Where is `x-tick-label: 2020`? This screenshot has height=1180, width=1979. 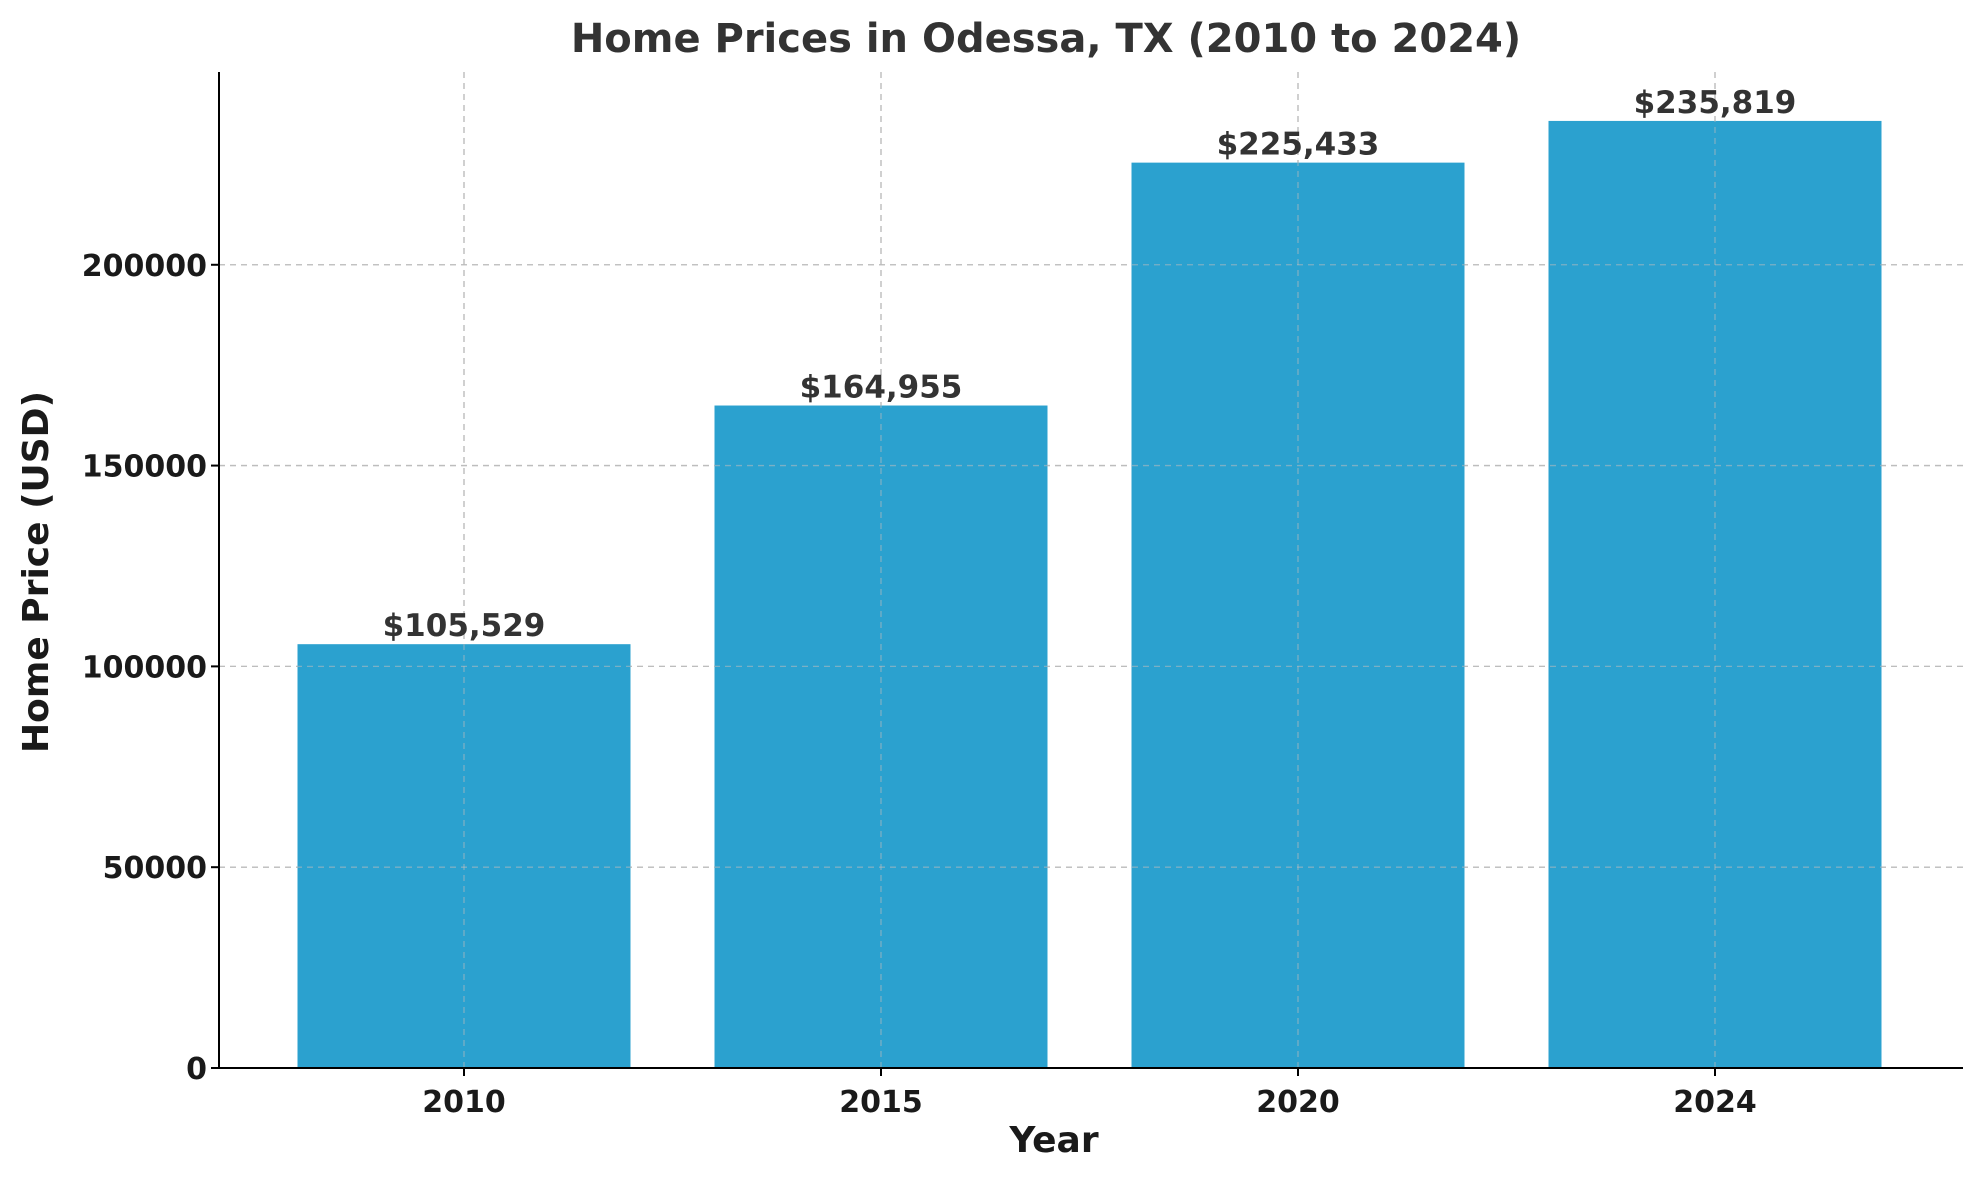 x-tick-label: 2020 is located at coordinates (1298, 1102).